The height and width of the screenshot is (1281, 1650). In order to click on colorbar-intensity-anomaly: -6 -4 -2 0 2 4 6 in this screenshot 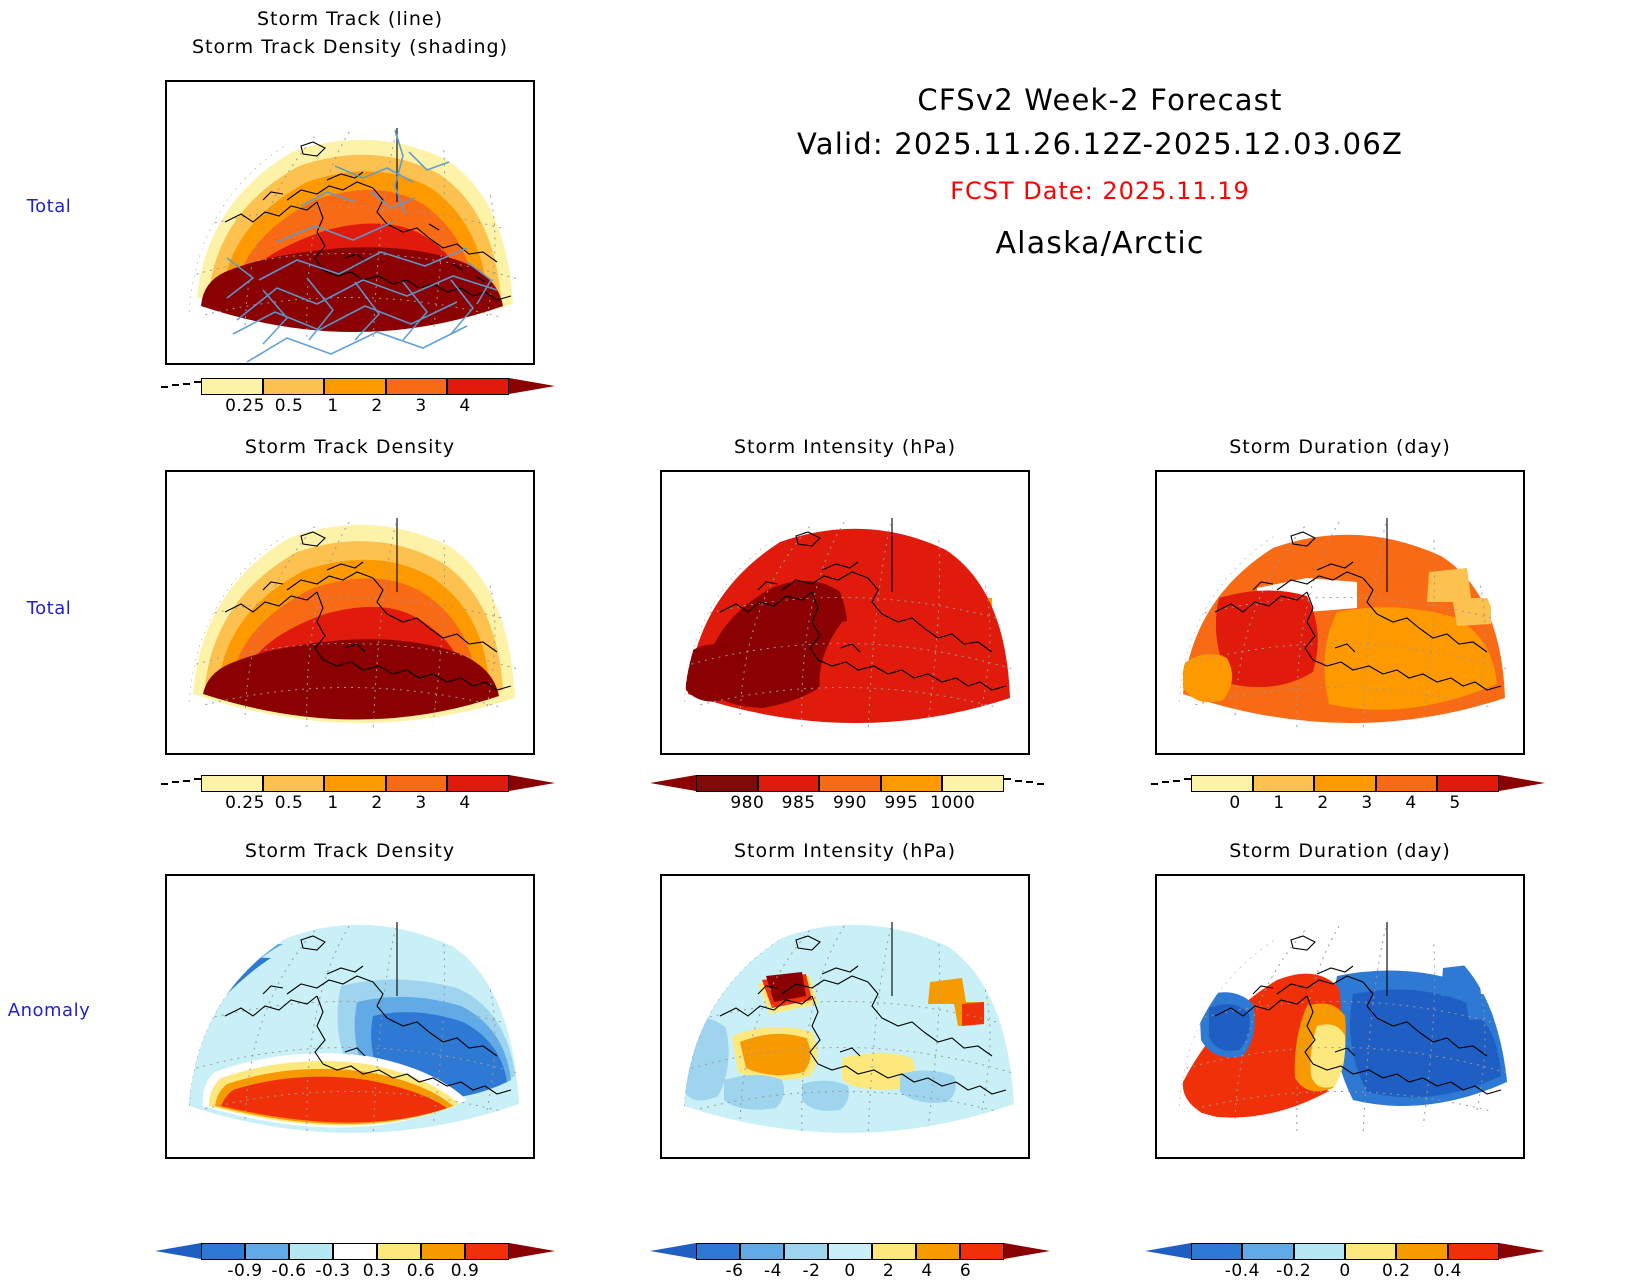, I will do `click(850, 1262)`.